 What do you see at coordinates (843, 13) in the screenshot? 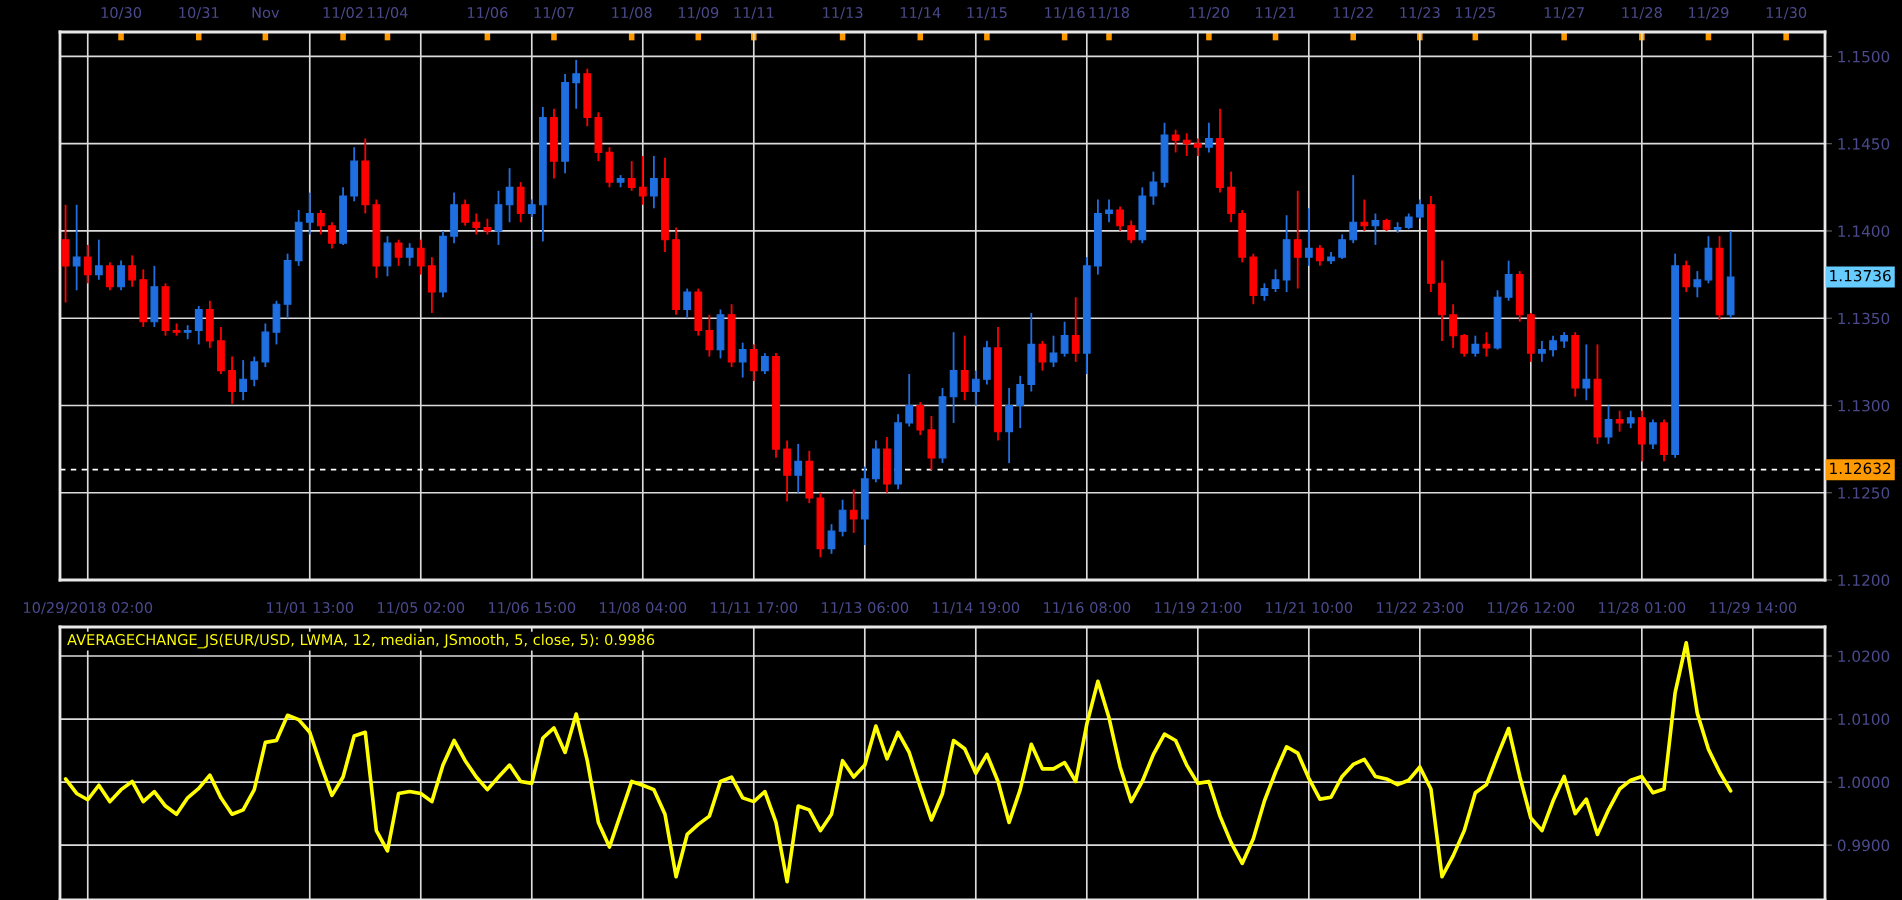
I see `x-tick-label: 11/13` at bounding box center [843, 13].